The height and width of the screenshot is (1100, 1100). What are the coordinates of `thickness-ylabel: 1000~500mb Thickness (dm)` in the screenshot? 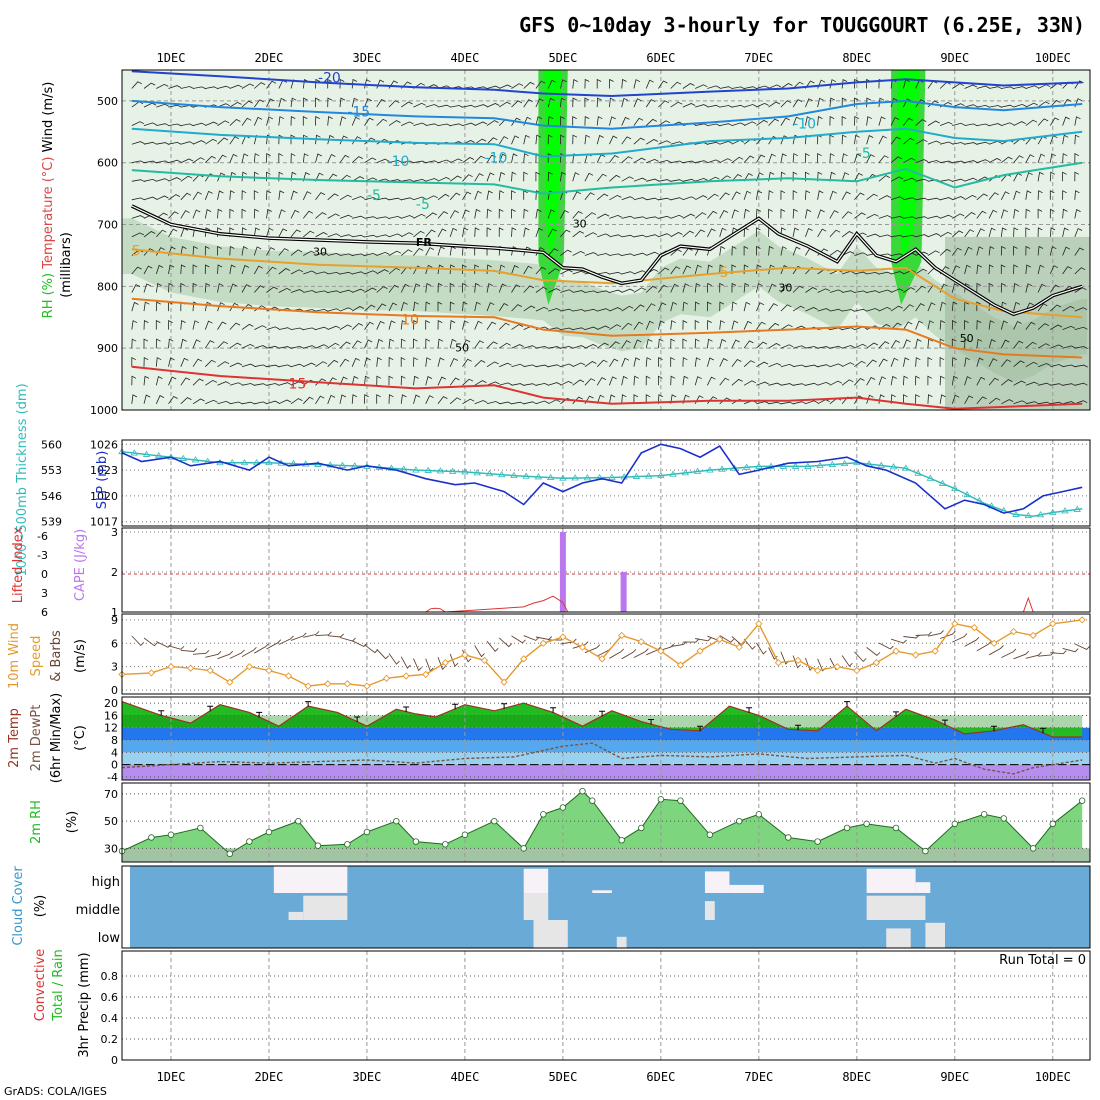 It's located at (22, 479).